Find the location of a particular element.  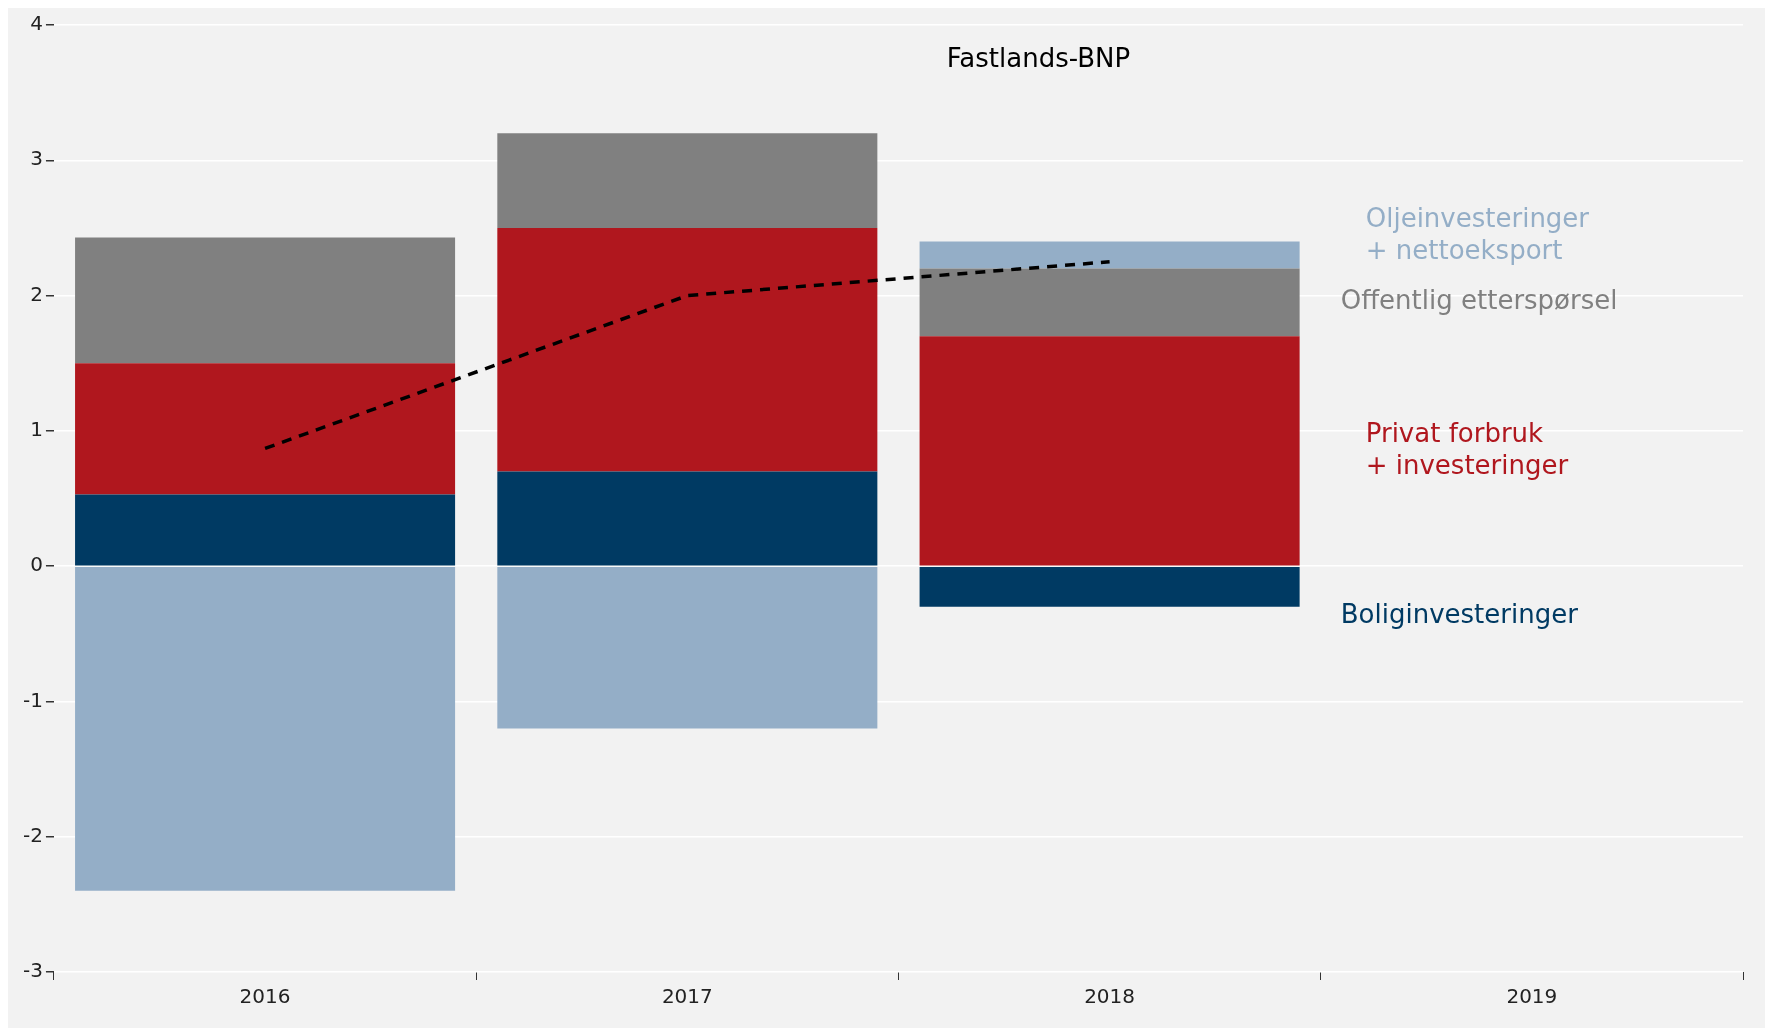

x-tick-label: 2018 is located at coordinates (1110, 996).